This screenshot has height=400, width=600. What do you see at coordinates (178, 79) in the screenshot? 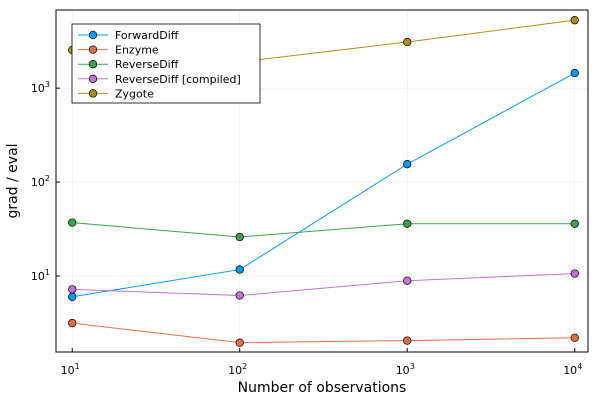
I see `legend-label: ReverseDiff [compiled]` at bounding box center [178, 79].